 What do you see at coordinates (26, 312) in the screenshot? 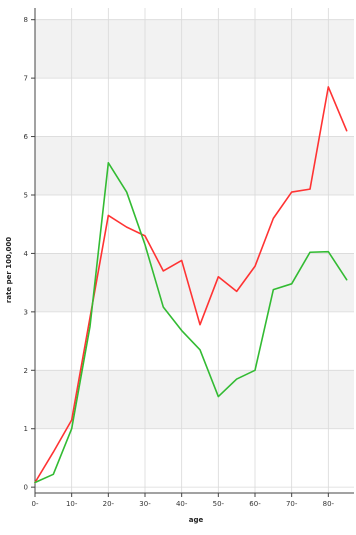
I see `y-tick-label: 3` at bounding box center [26, 312].